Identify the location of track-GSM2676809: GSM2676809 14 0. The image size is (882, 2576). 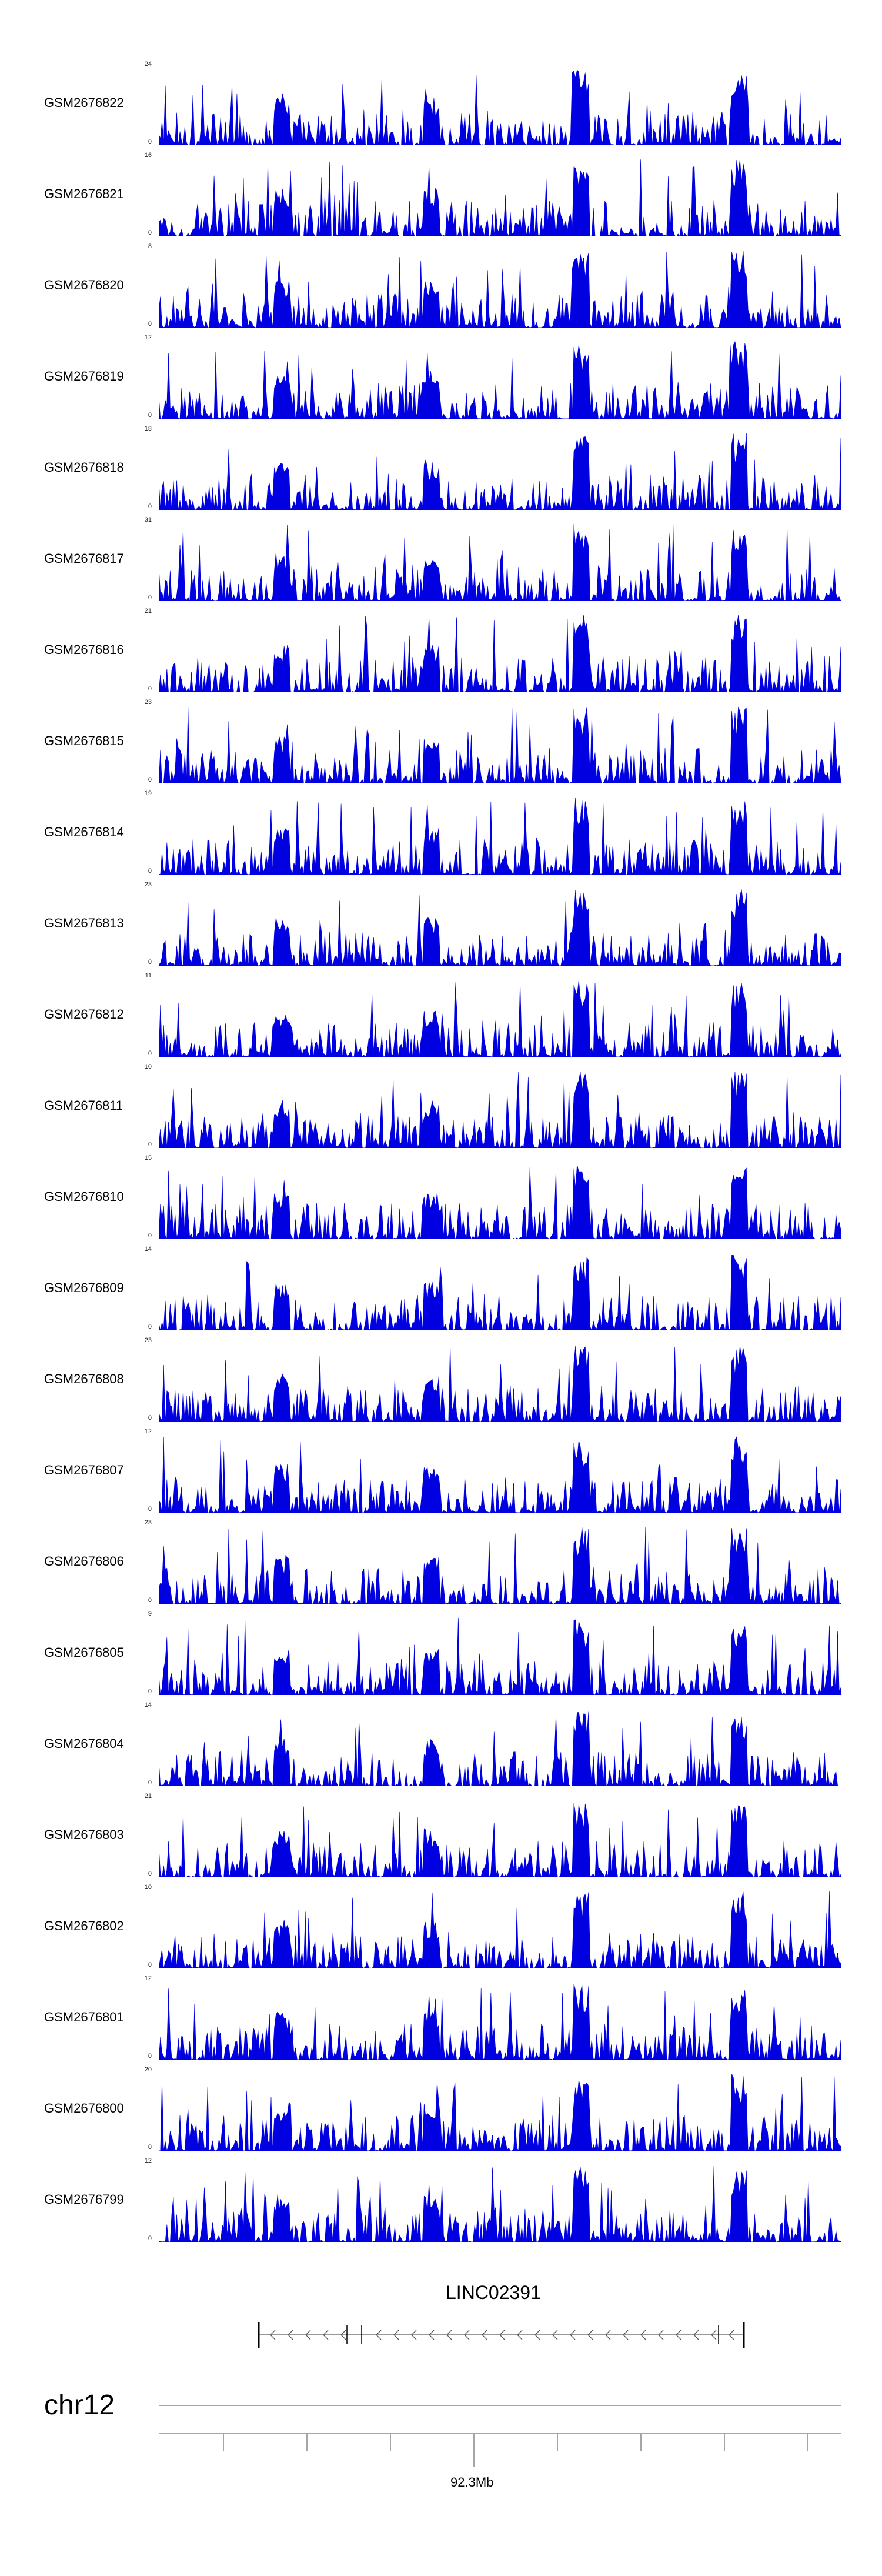
(441, 1288).